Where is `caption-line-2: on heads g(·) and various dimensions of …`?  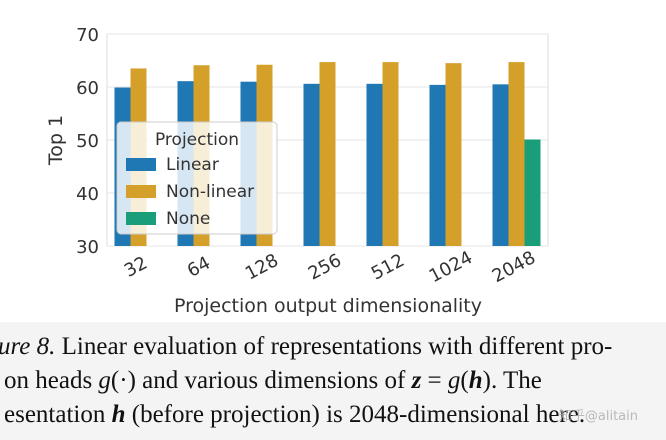 caption-line-2: on heads g(·) and various dimensions of … is located at coordinates (273, 381).